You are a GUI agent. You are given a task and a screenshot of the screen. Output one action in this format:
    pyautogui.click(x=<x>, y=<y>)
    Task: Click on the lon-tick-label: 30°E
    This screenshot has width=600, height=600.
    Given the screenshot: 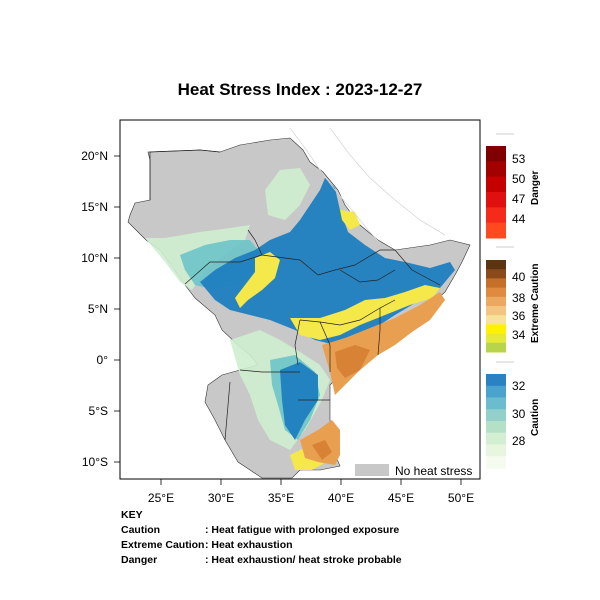 What is the action you would take?
    pyautogui.click(x=221, y=498)
    